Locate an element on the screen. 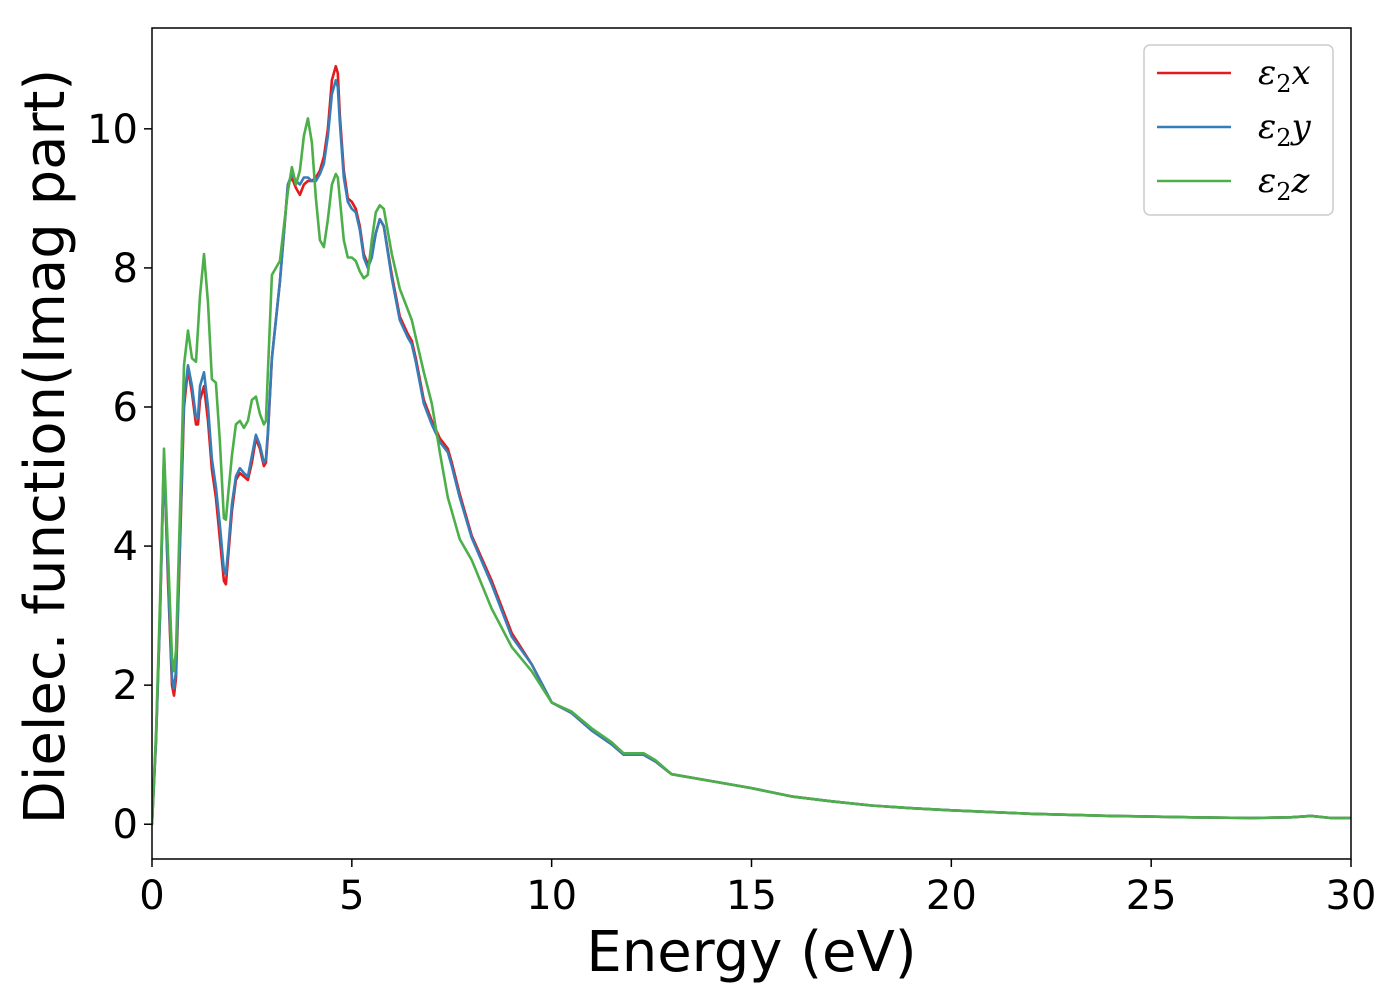 The height and width of the screenshot is (1000, 1400). legend-label: ε2z is located at coordinates (1284, 183).